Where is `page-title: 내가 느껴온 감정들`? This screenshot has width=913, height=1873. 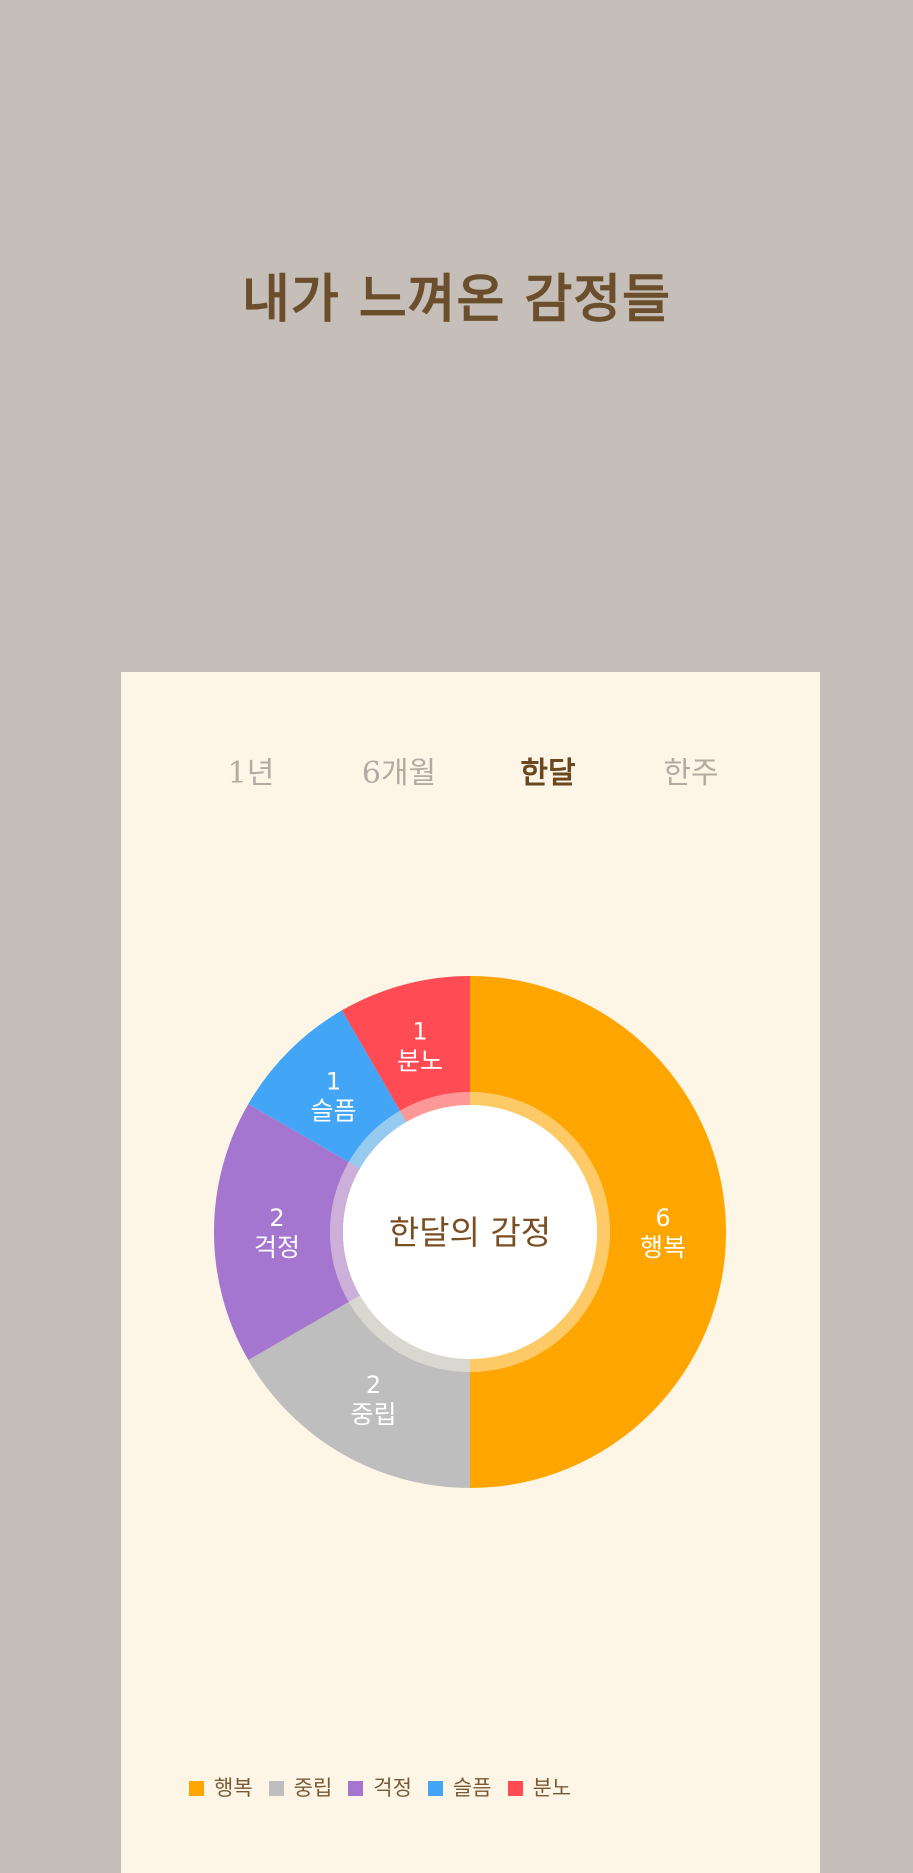
page-title: 내가 느껴온 감정들 is located at coordinates (456, 299).